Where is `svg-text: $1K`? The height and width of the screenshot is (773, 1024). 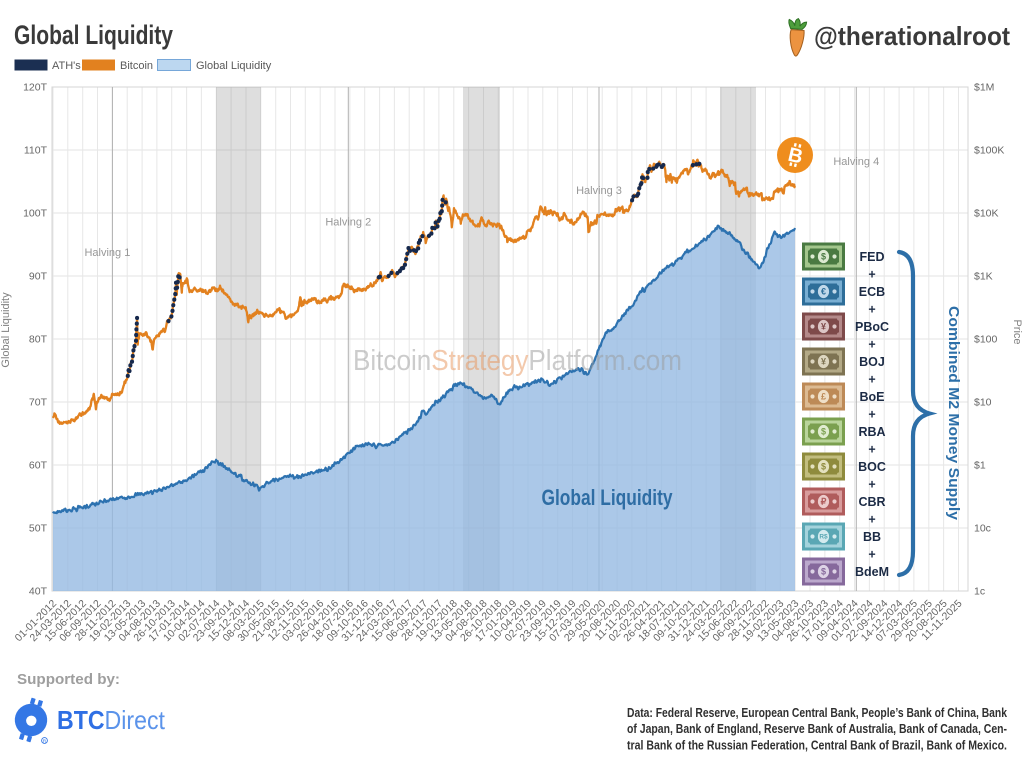 svg-text: $1K is located at coordinates (983, 277).